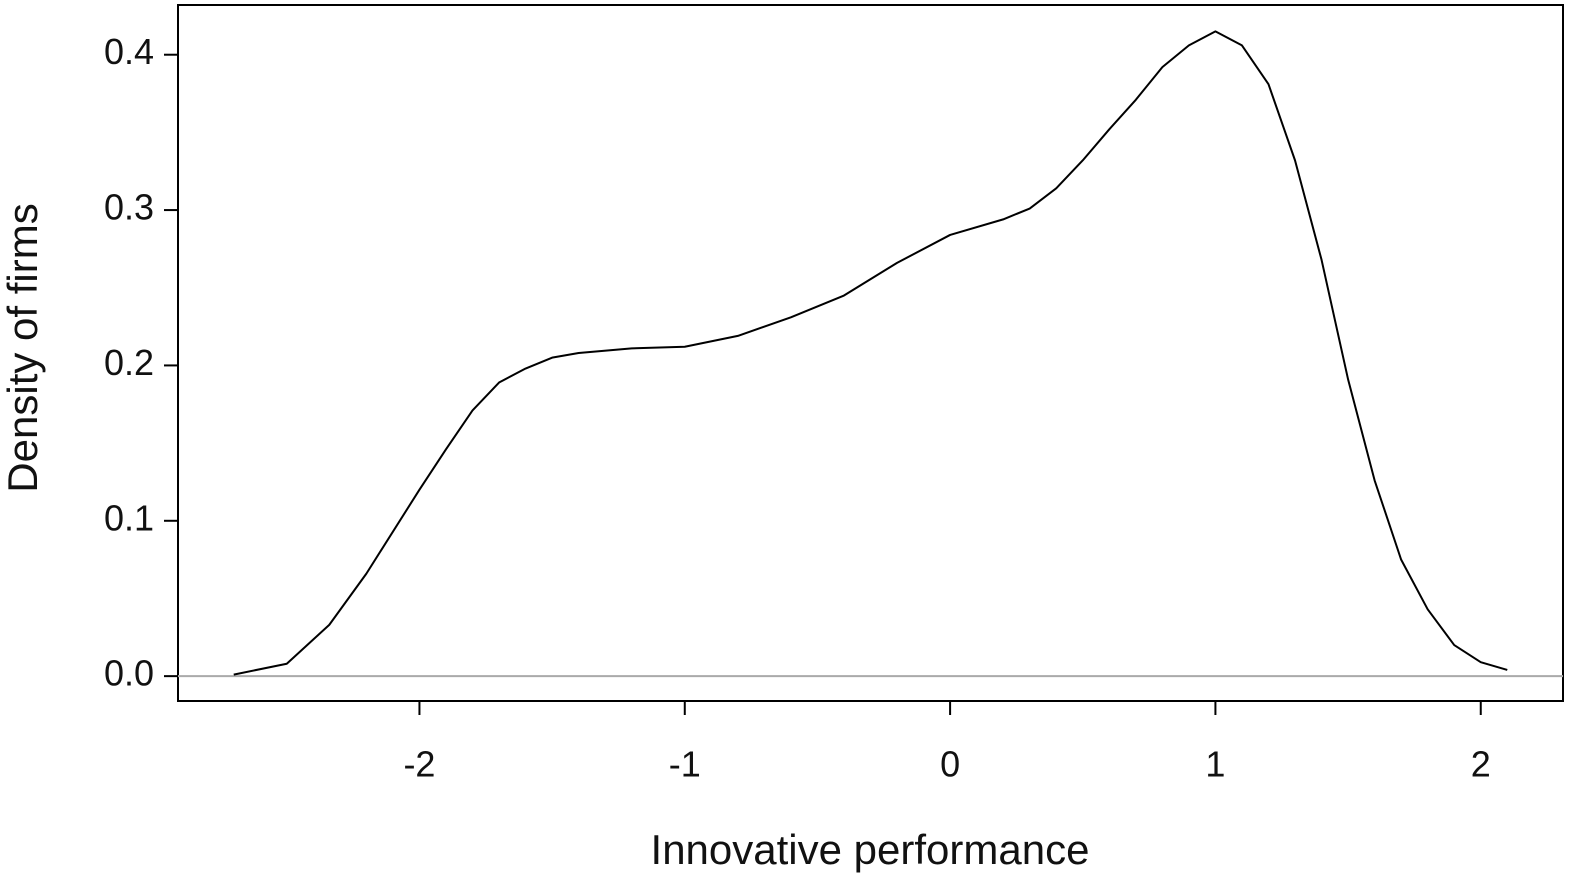 The image size is (1595, 894). I want to click on y-tick-label: 0.2, so click(129, 362).